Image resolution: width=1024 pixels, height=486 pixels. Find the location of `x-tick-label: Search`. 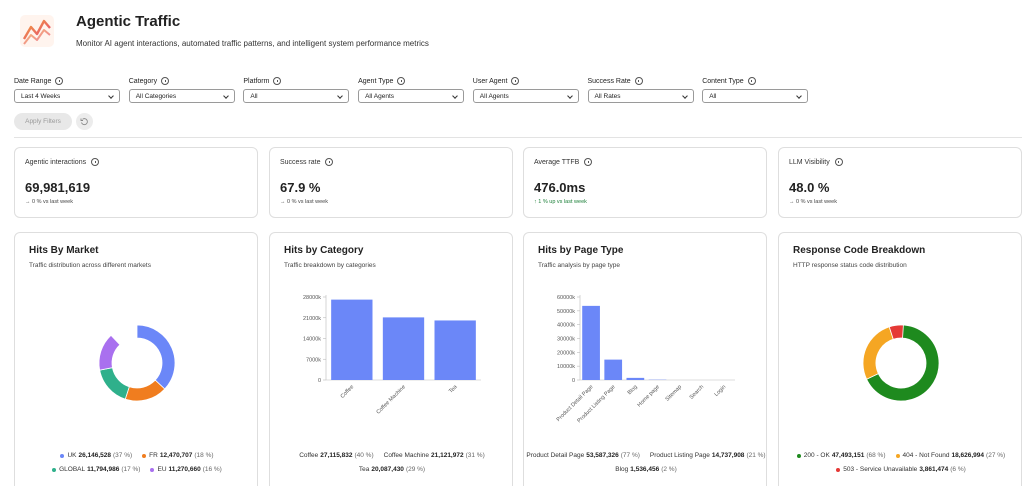

x-tick-label: Search is located at coordinates (697, 392).